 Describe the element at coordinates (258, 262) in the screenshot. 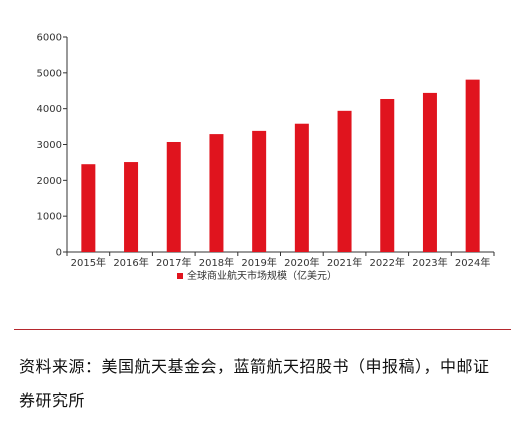

I see `x-tick-label: 2019年` at that location.